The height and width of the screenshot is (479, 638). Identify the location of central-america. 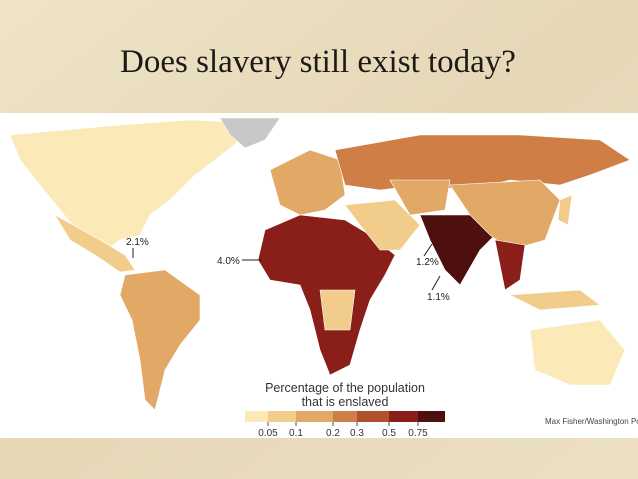
(95, 243).